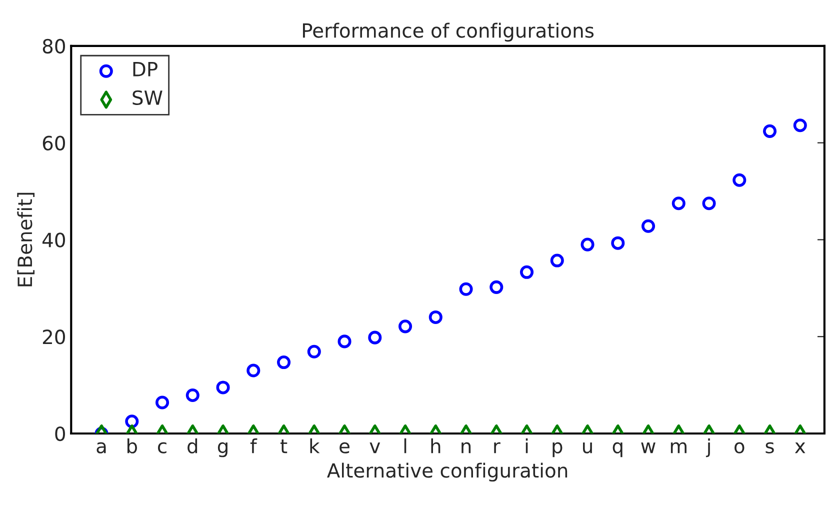 This screenshot has width=837, height=510. Describe the element at coordinates (557, 450) in the screenshot. I see `x-tick-label: p` at that location.